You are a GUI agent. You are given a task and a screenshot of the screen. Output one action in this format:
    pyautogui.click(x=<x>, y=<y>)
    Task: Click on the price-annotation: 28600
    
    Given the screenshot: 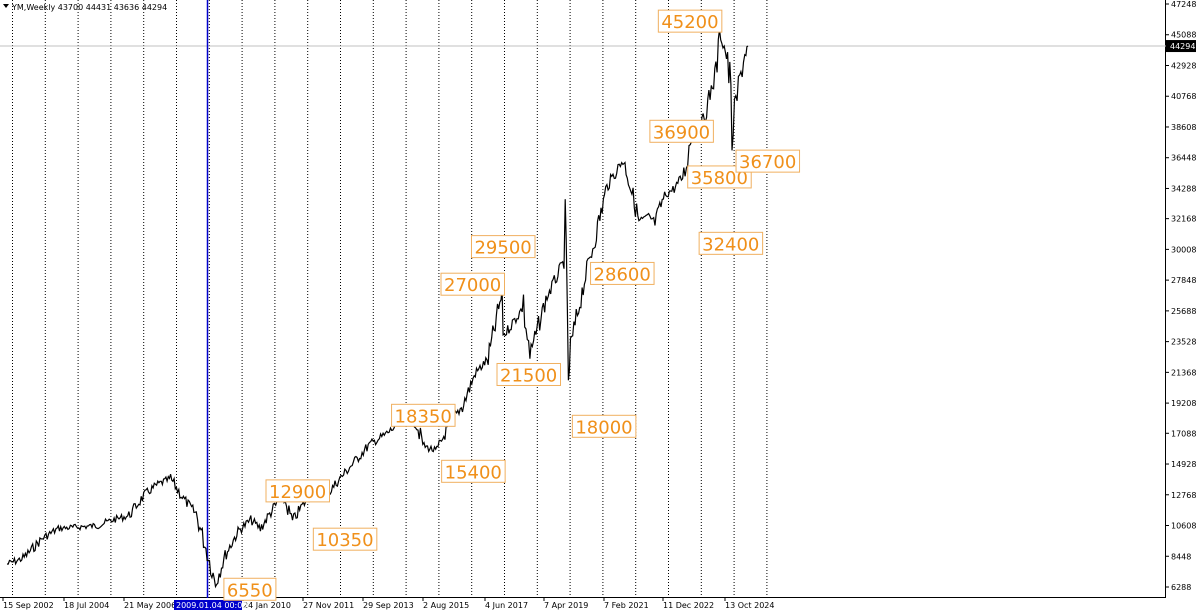 What is the action you would take?
    pyautogui.click(x=622, y=273)
    